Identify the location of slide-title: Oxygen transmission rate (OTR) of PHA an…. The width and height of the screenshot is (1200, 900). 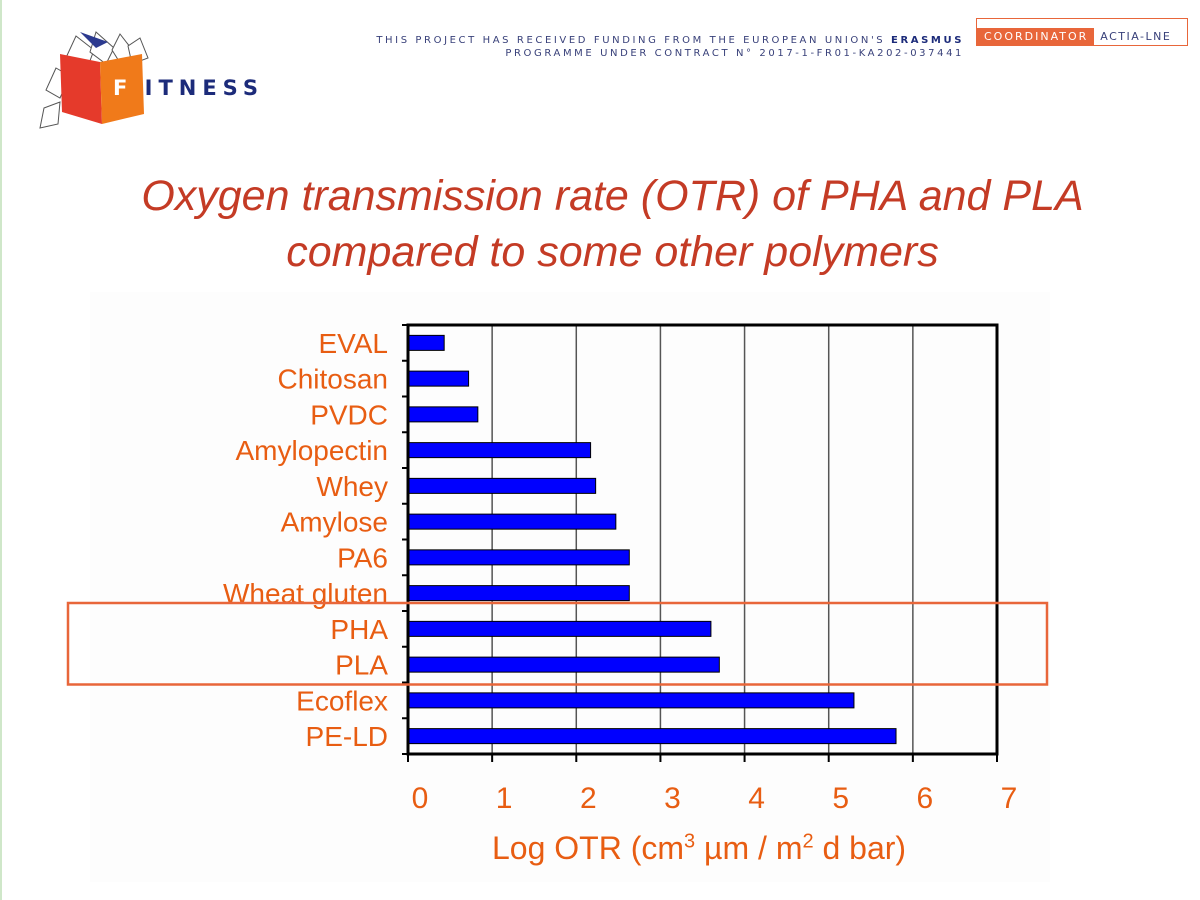
(612, 224).